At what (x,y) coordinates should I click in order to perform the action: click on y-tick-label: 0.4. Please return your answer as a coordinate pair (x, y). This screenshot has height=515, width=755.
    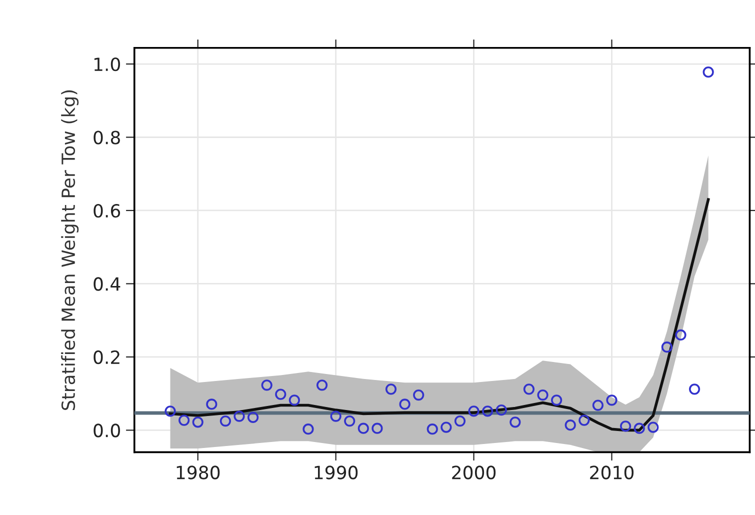
    Looking at the image, I should click on (107, 284).